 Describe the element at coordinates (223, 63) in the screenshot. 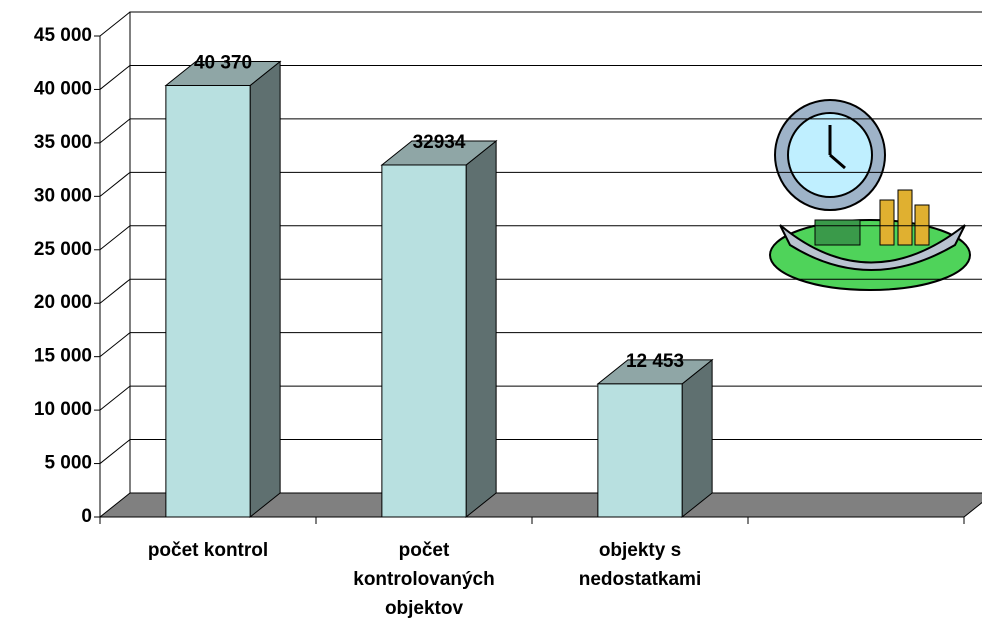

I see `value-label: 40 370` at that location.